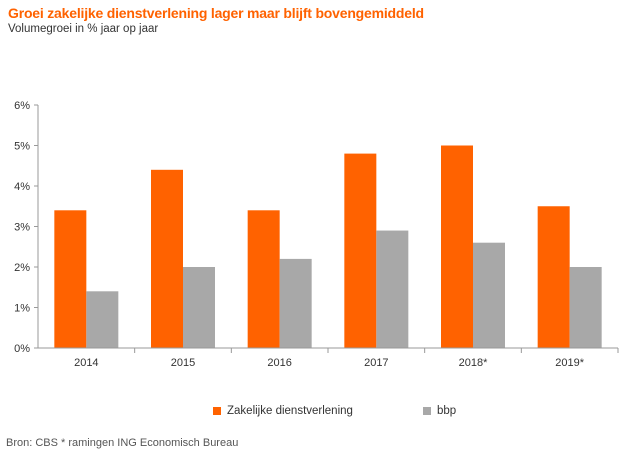  What do you see at coordinates (217, 411) in the screenshot?
I see `legend-swatch-zakelijke` at bounding box center [217, 411].